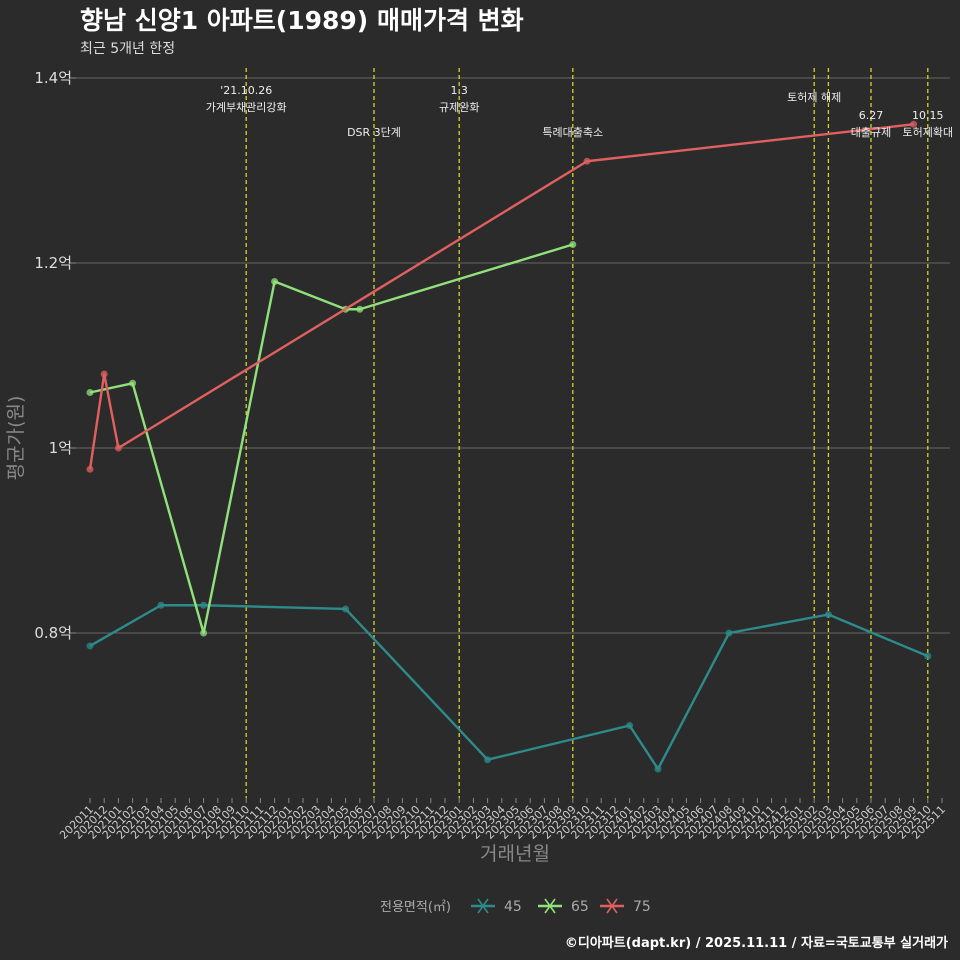  Describe the element at coordinates (53, 78) in the screenshot. I see `ytick-label-3: 1.4억` at that location.